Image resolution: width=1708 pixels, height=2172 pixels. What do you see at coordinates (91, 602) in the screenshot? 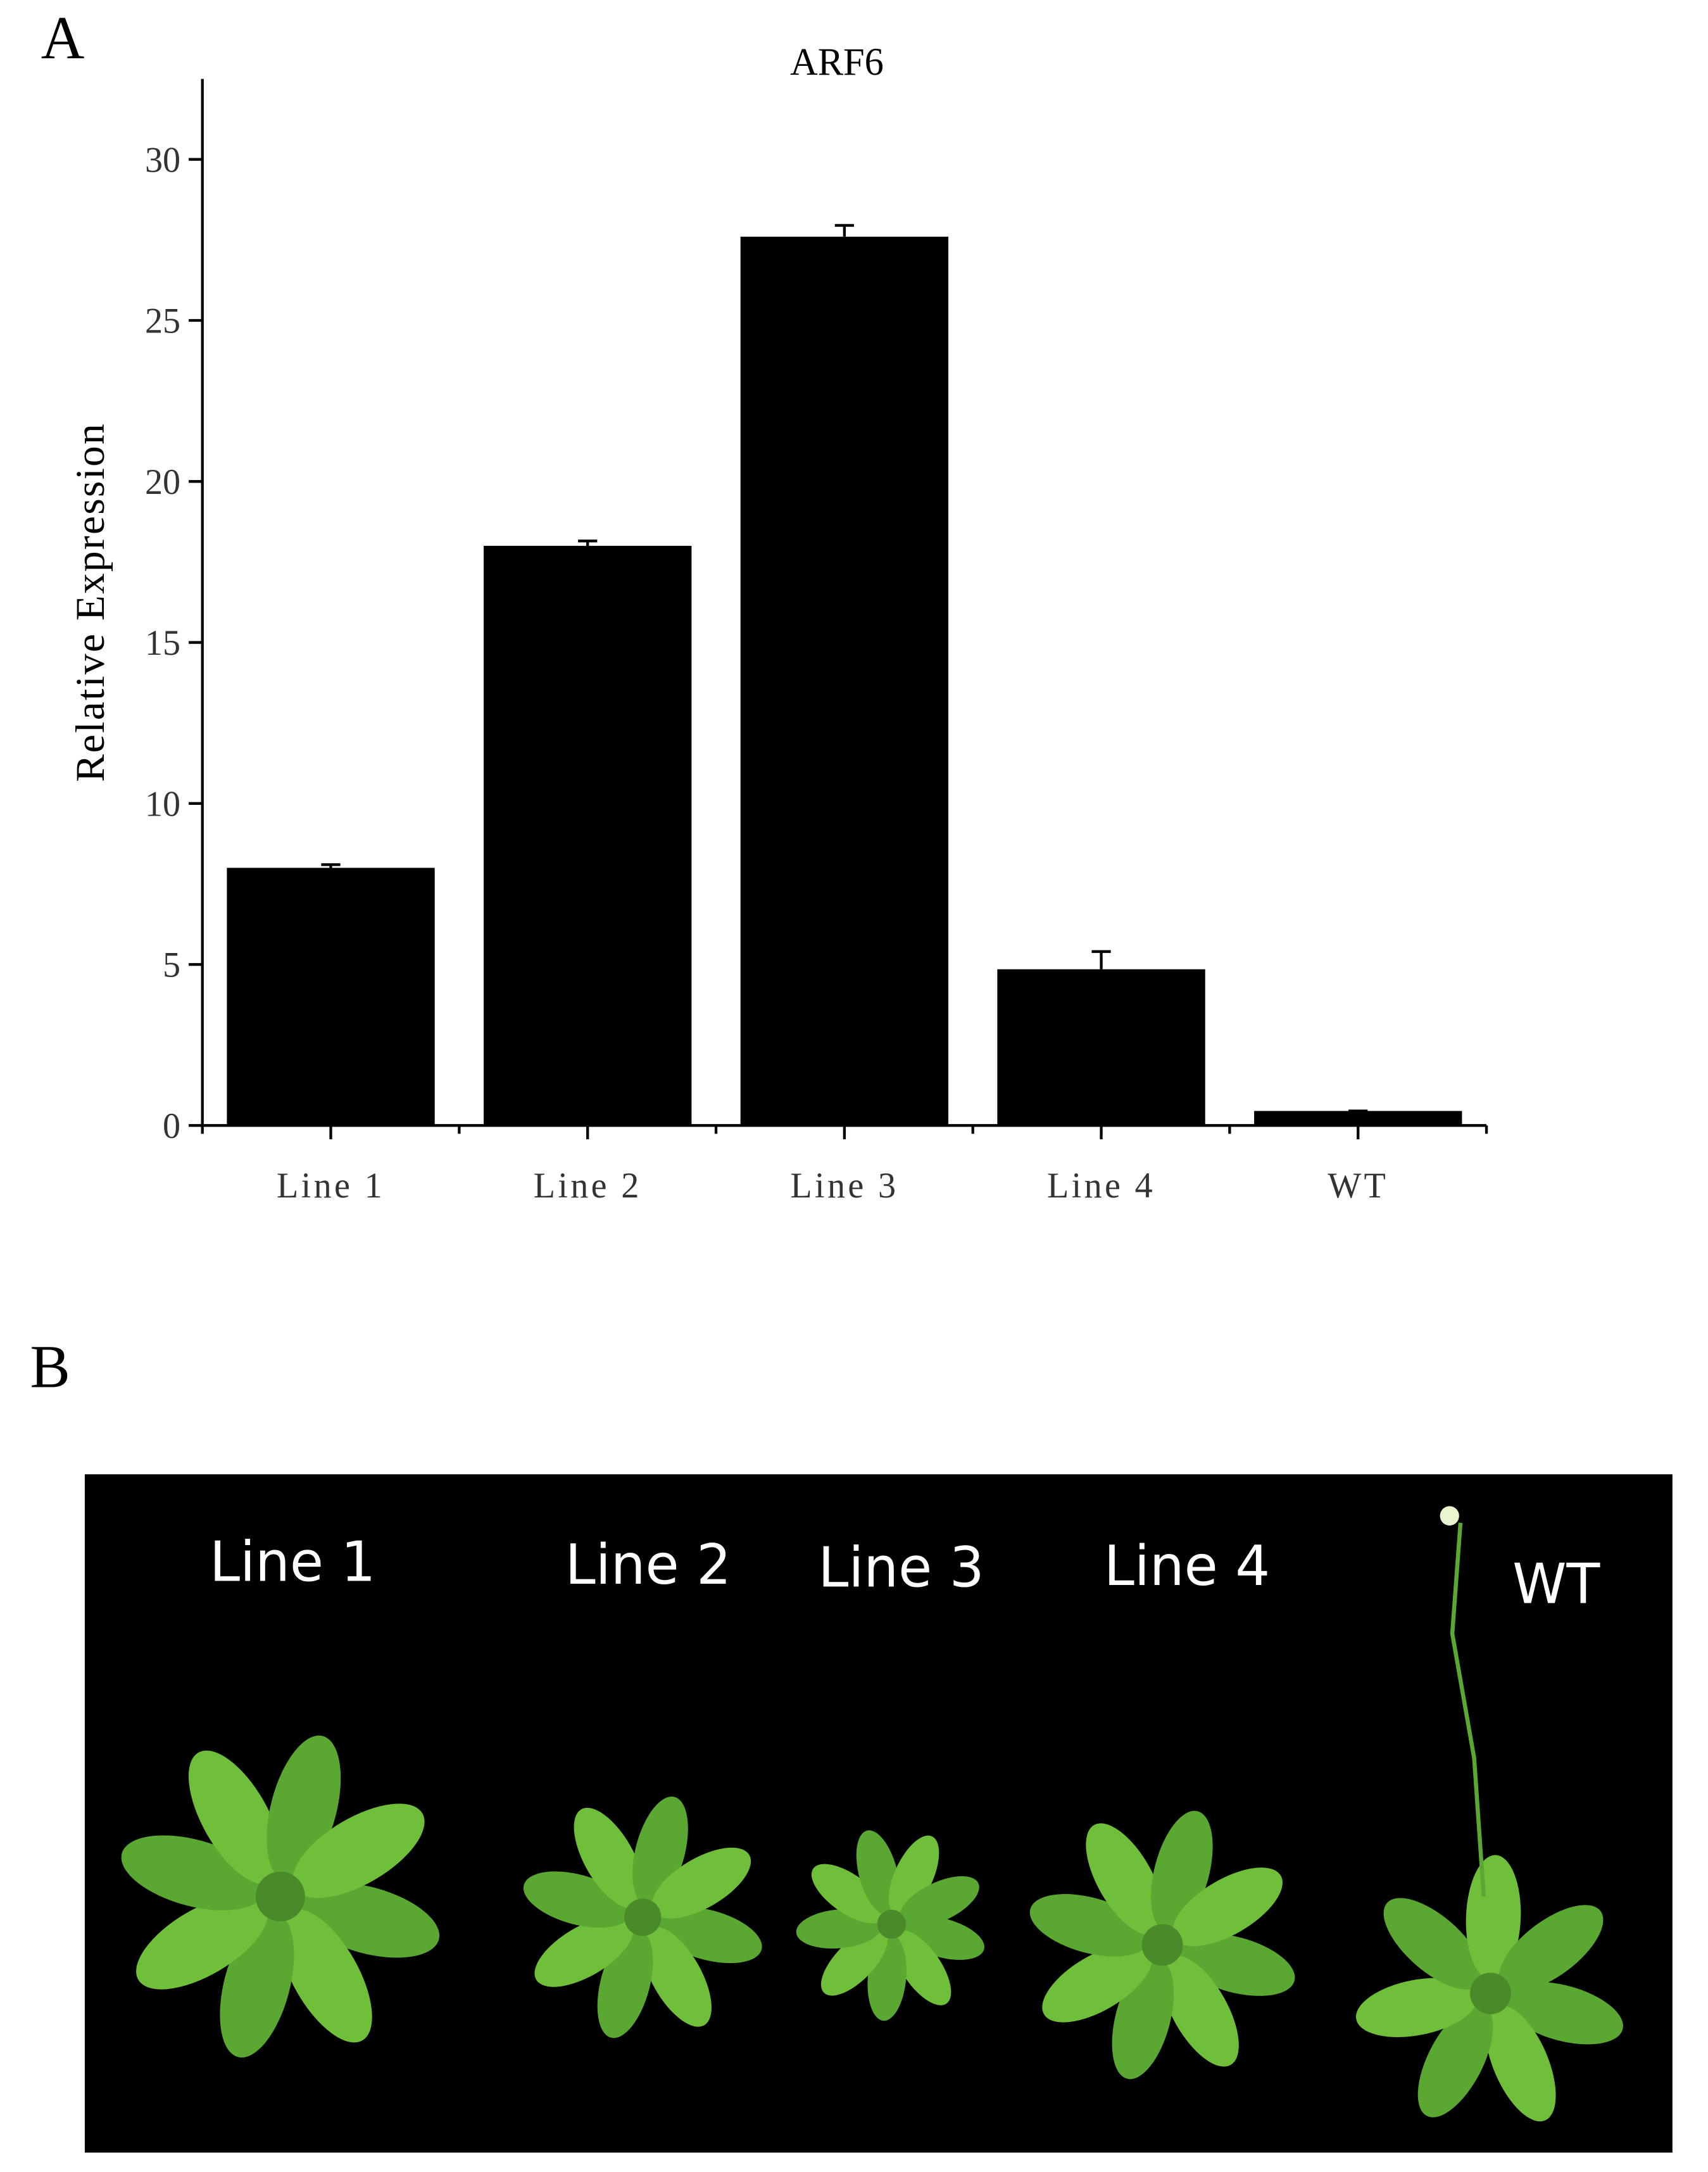
I see `y-axis-label: Relative Expression` at bounding box center [91, 602].